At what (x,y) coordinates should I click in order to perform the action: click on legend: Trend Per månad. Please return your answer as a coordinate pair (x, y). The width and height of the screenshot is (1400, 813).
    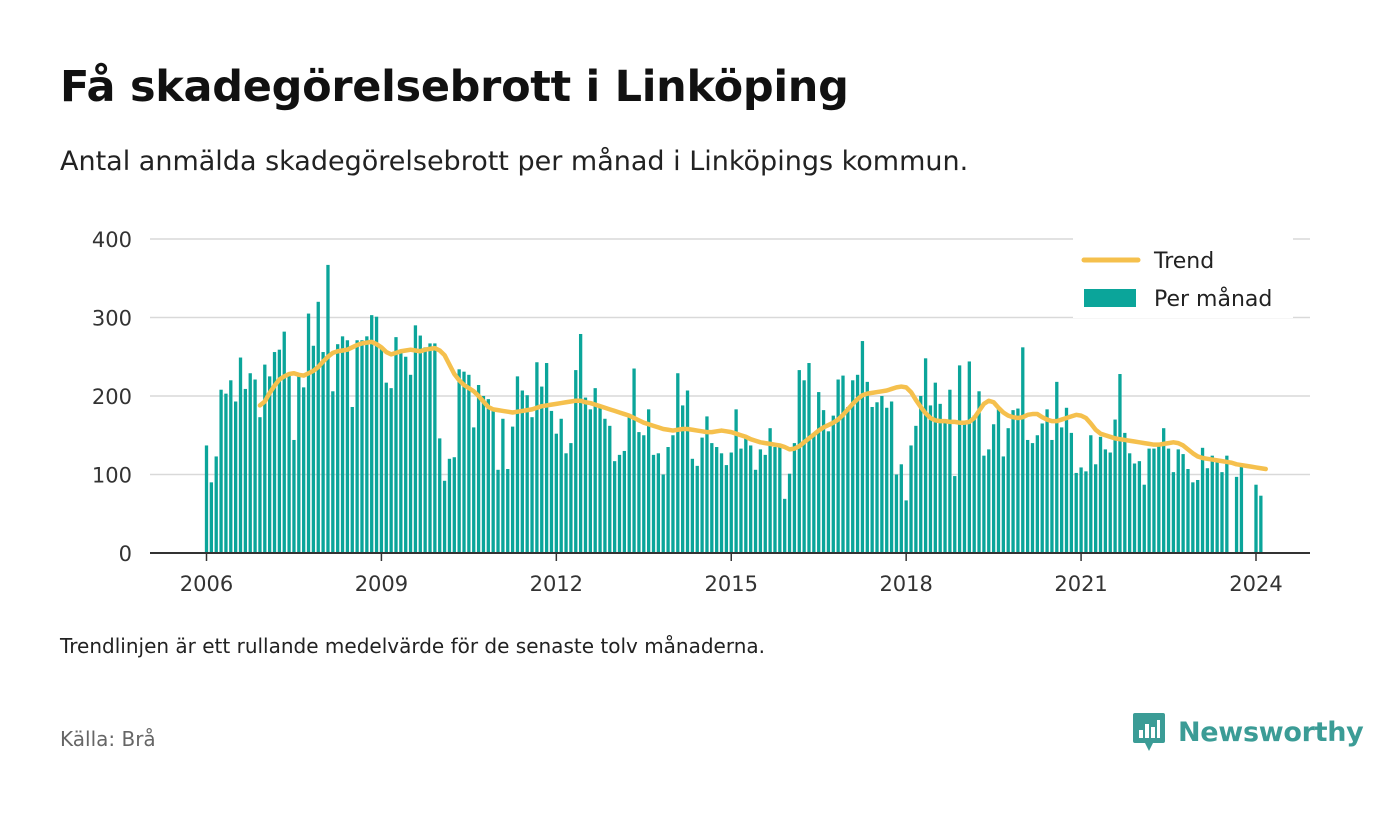
    Looking at the image, I should click on (1183, 278).